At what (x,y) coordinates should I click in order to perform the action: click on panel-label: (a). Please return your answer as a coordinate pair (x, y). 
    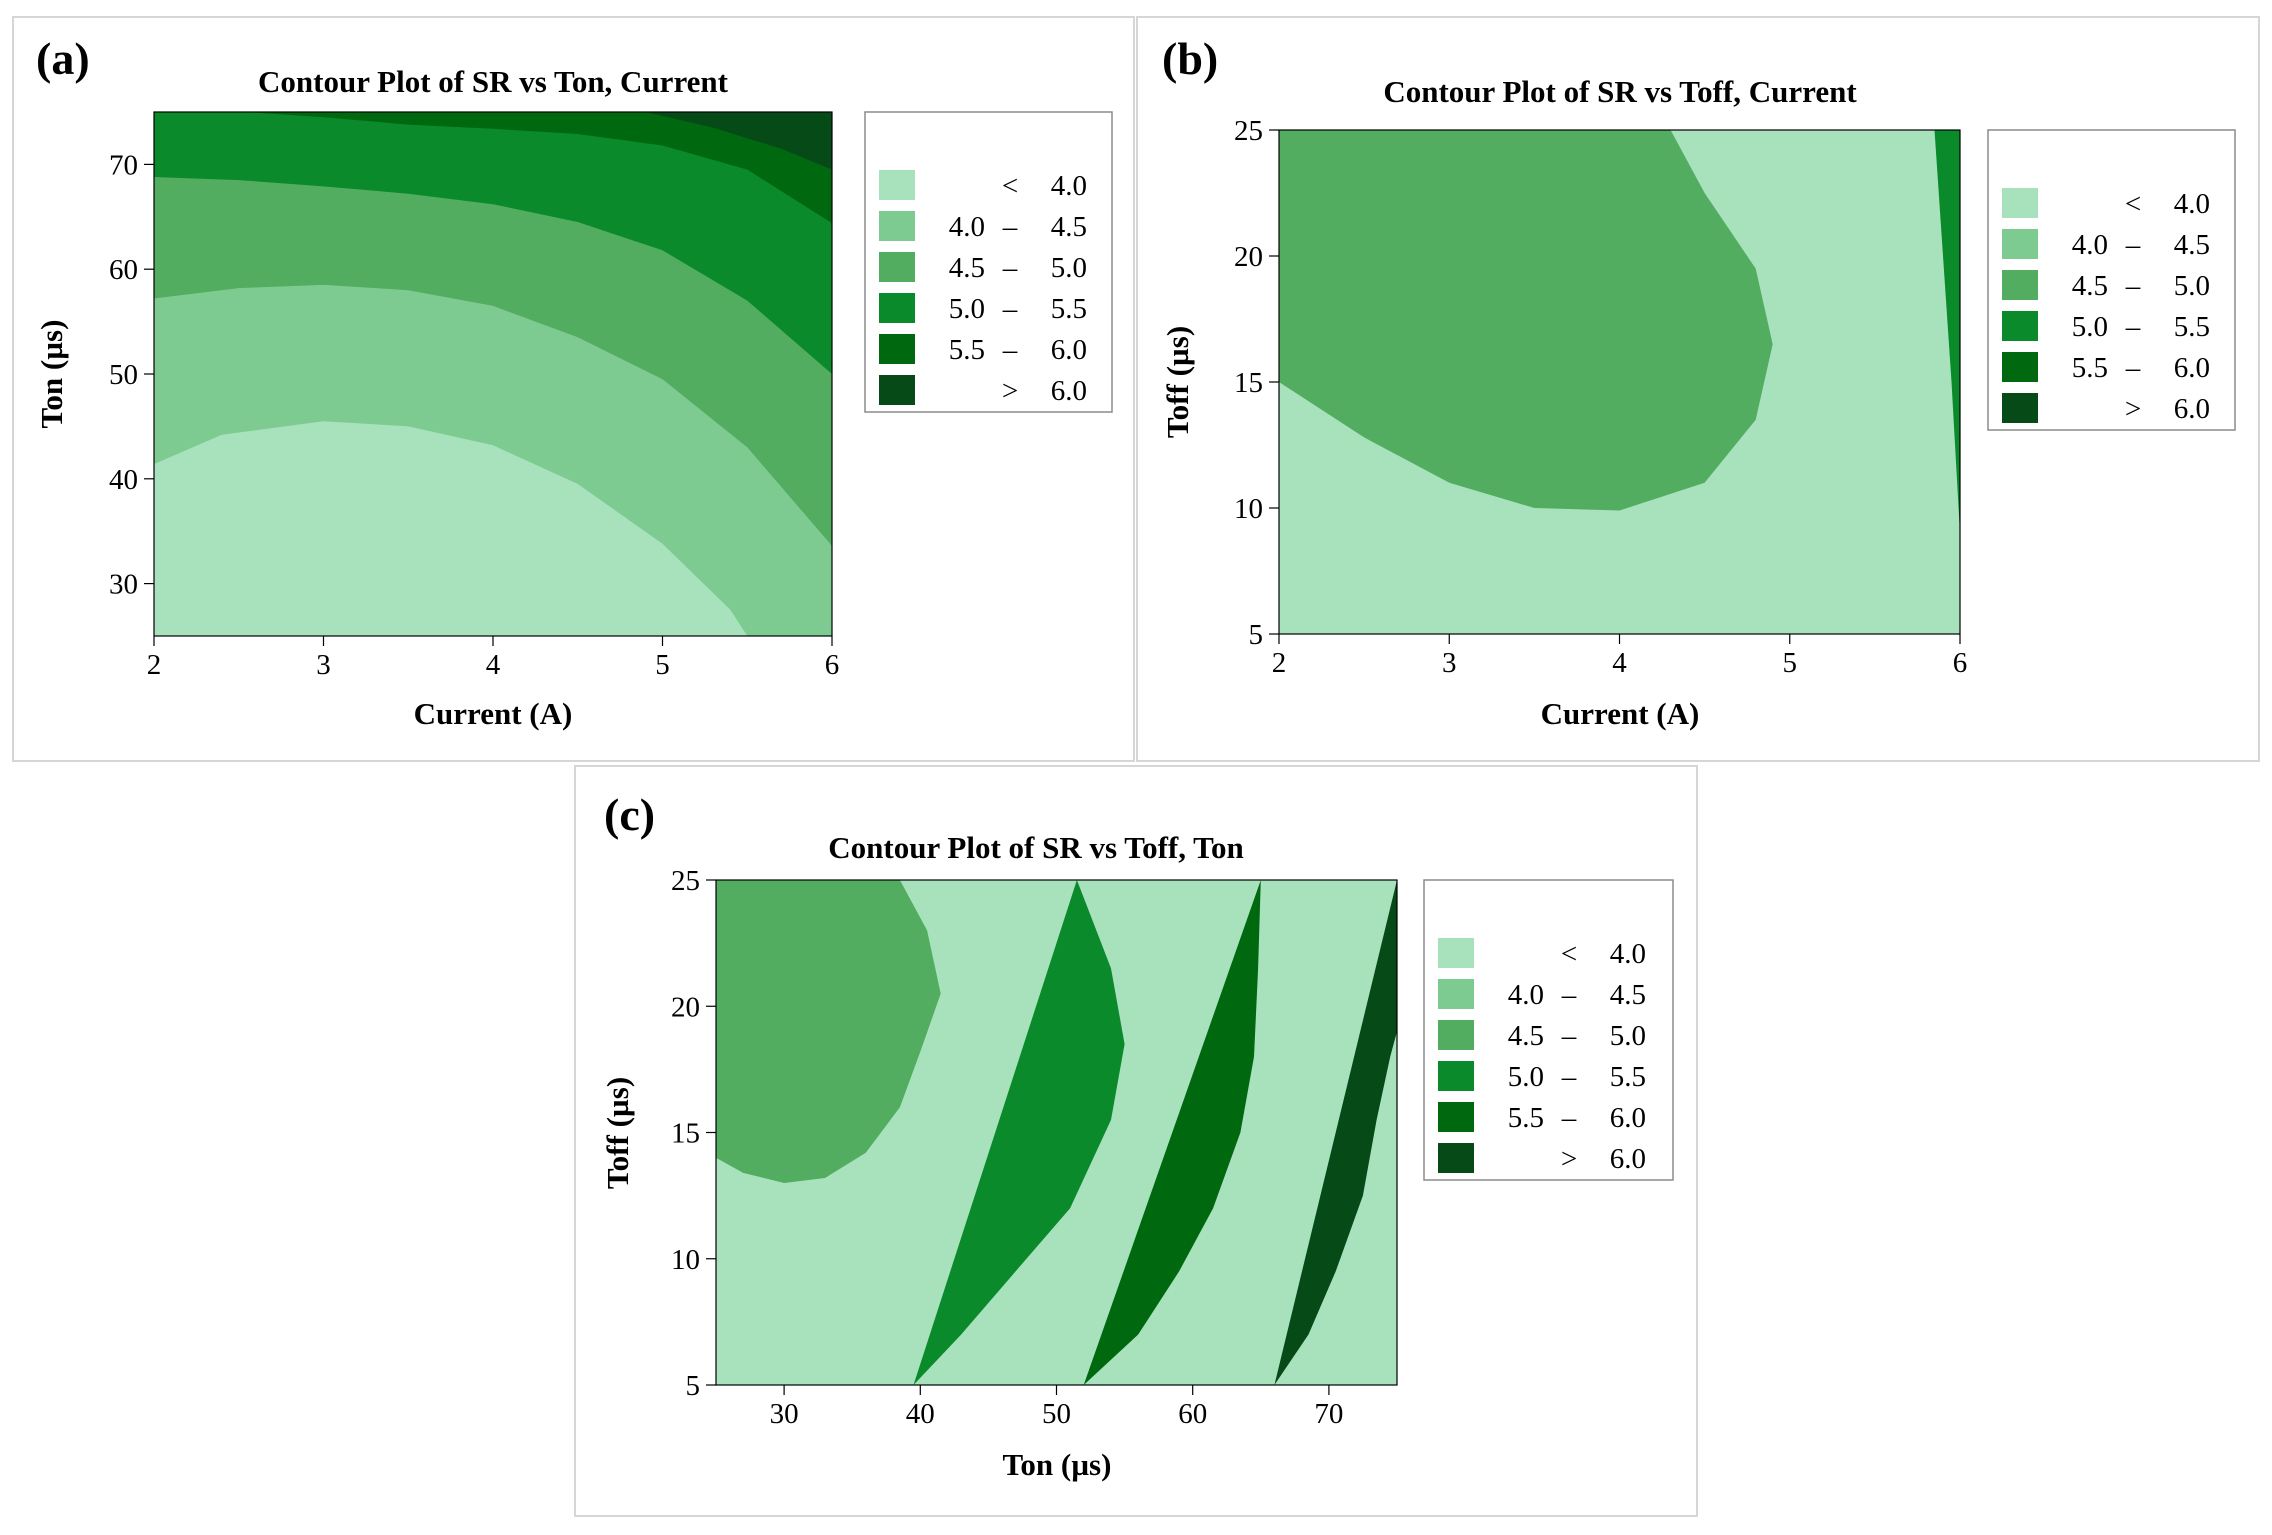
    Looking at the image, I should click on (63, 58).